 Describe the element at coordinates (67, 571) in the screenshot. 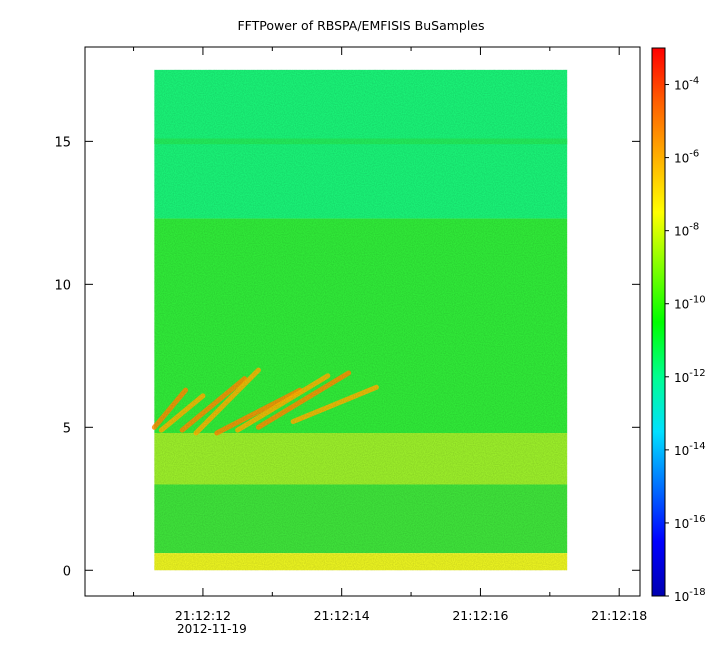

I see `y-tick-label: 0` at that location.